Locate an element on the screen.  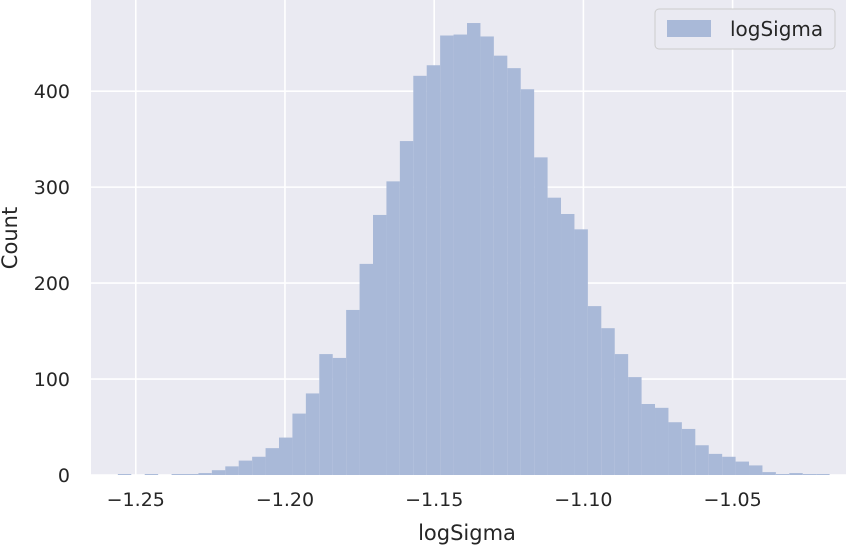
y-axis-label: Count is located at coordinates (11, 238).